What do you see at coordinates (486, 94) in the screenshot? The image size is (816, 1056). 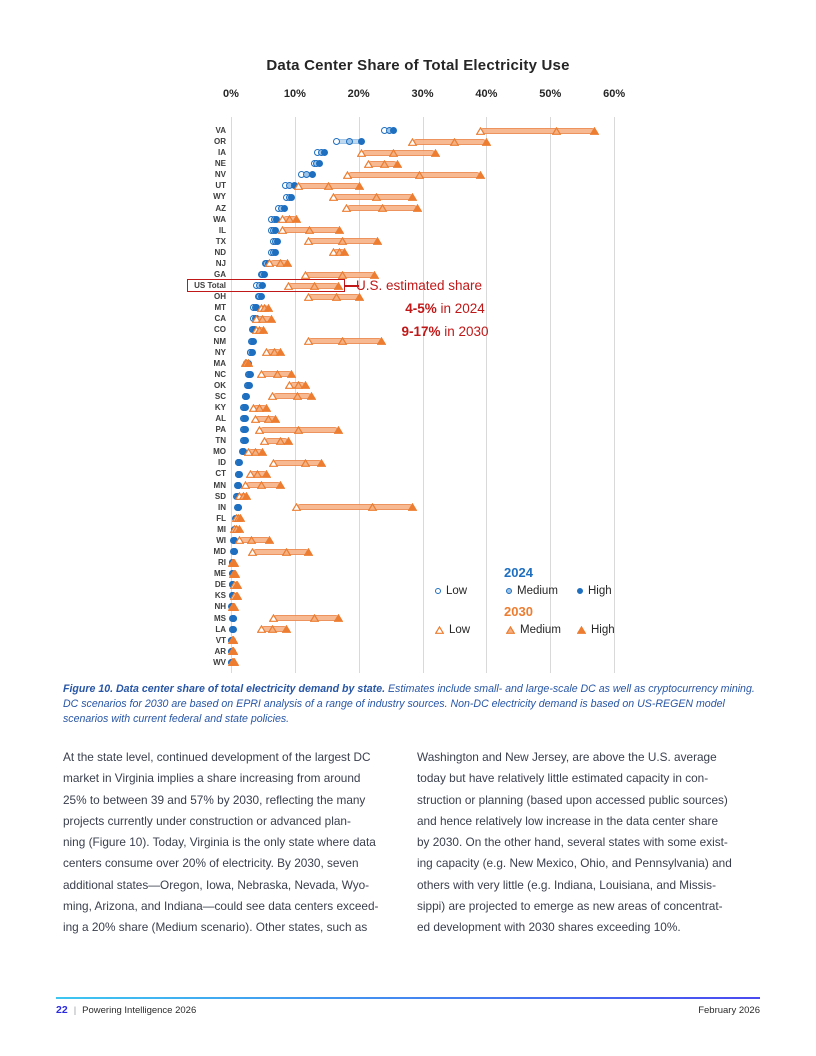 I see `axis-tick-label: 40%` at bounding box center [486, 94].